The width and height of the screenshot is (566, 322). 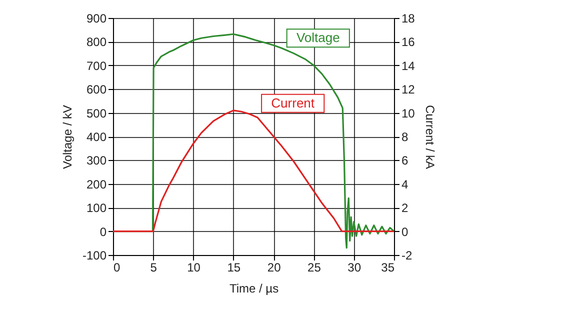 What do you see at coordinates (96, 184) in the screenshot?
I see `y-tick-label: 200` at bounding box center [96, 184].